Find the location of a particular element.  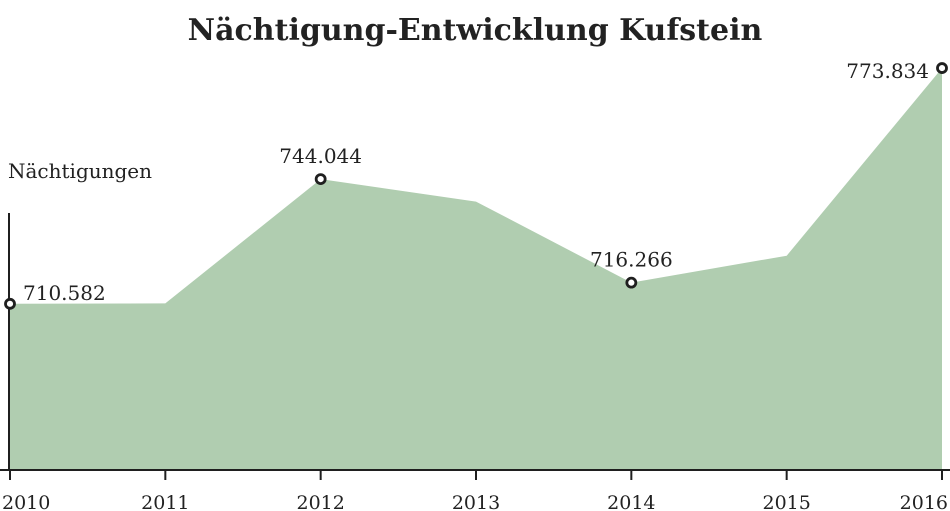

data-point-marker-2014 is located at coordinates (631, 282).